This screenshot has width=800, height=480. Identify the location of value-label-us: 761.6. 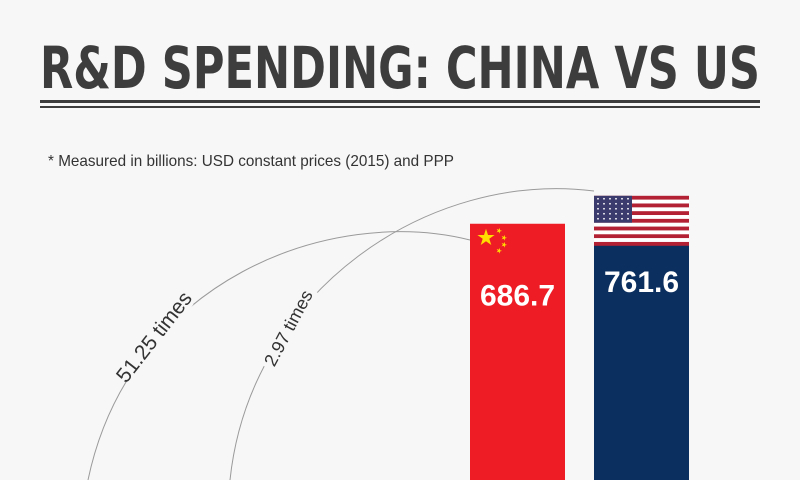
(641, 282).